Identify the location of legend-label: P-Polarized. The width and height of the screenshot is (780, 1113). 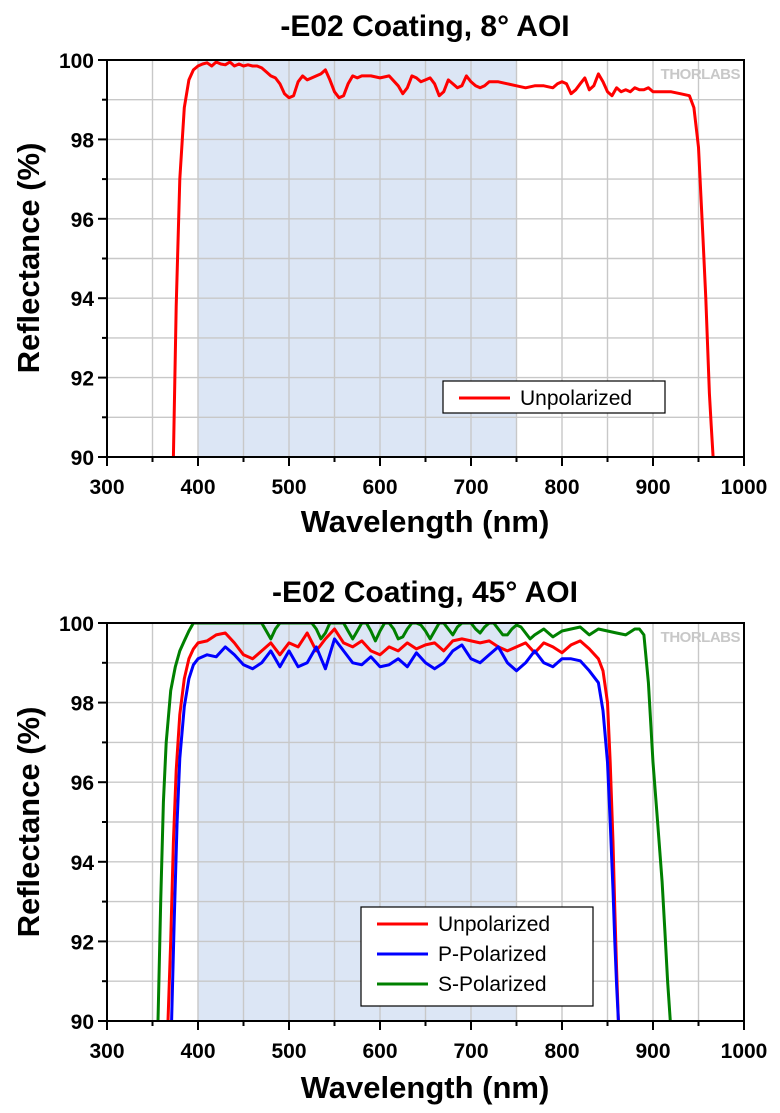
(492, 954).